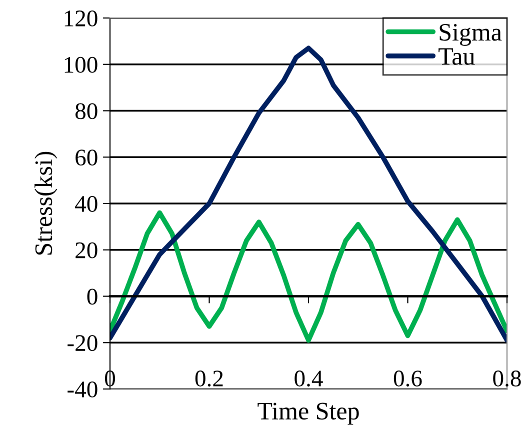  I want to click on x-axis-title: Time Step, so click(308, 413).